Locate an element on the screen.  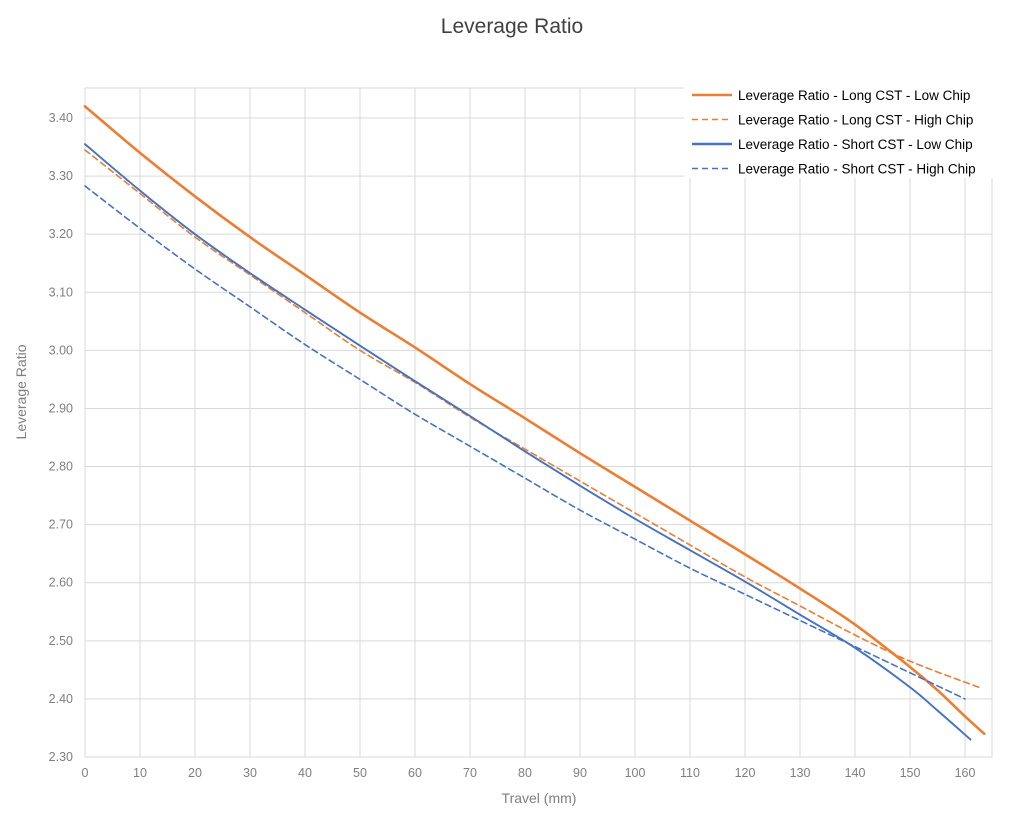
y-tick-label: 3.10 is located at coordinates (61, 292).